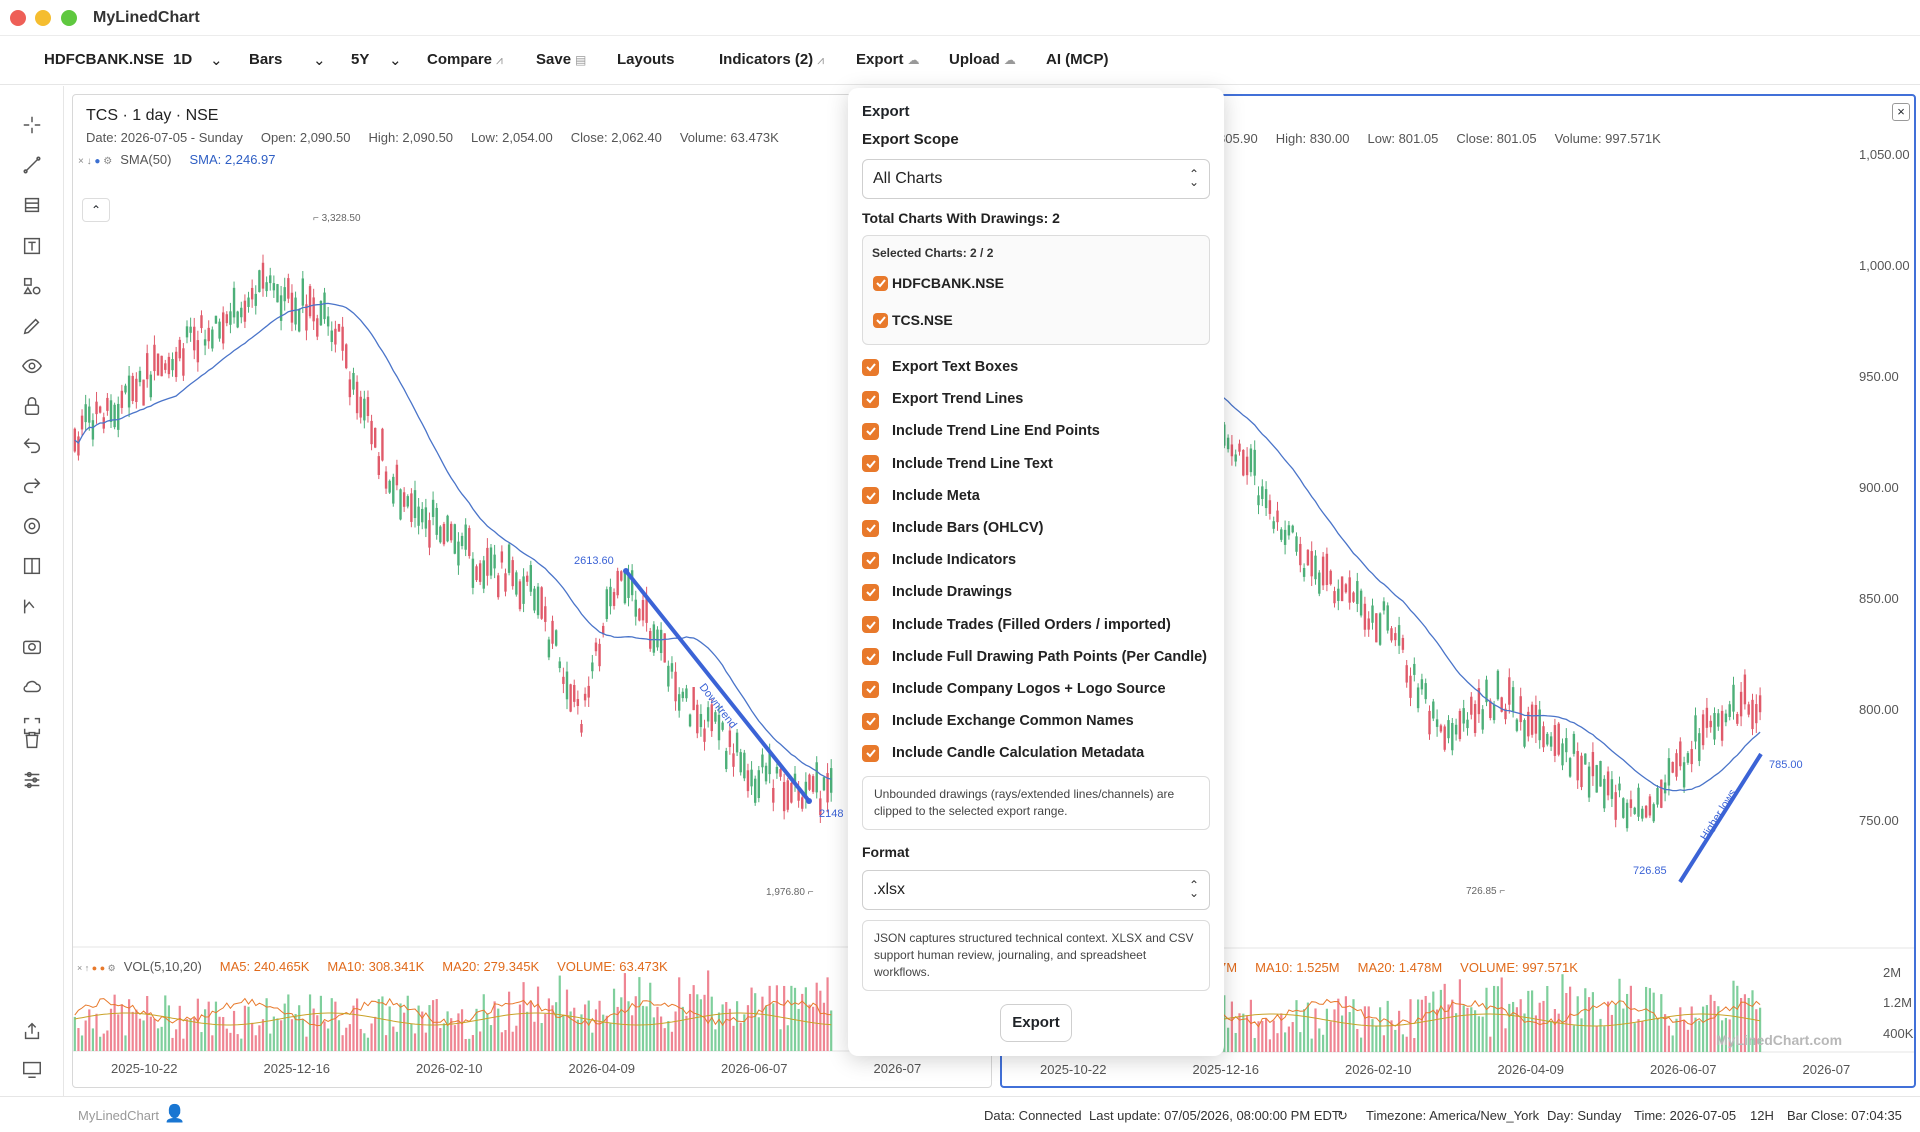 The image size is (1920, 1132). What do you see at coordinates (1014, 689) in the screenshot?
I see `option-checkbox-11: Include Company Logos + Logo Source` at bounding box center [1014, 689].